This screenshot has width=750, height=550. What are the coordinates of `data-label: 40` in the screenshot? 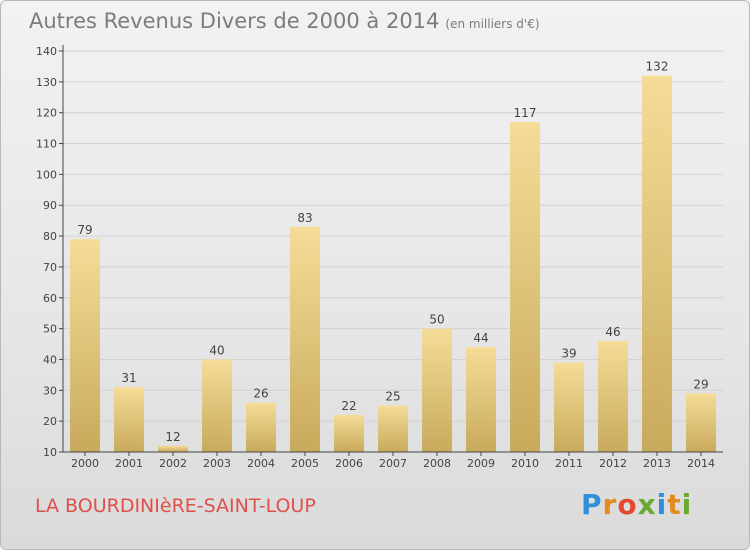 It's located at (216, 350).